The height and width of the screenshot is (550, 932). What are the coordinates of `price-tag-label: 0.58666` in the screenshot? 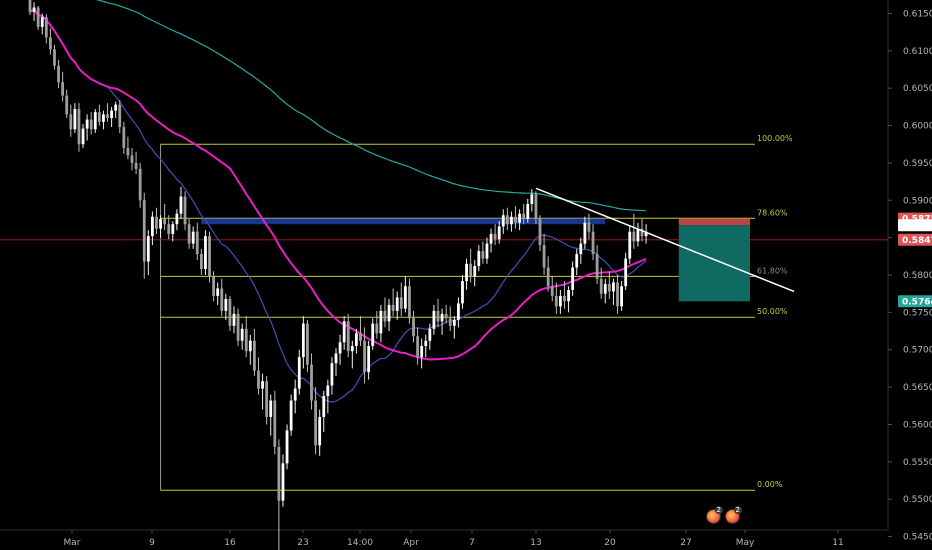 It's located at (917, 226).